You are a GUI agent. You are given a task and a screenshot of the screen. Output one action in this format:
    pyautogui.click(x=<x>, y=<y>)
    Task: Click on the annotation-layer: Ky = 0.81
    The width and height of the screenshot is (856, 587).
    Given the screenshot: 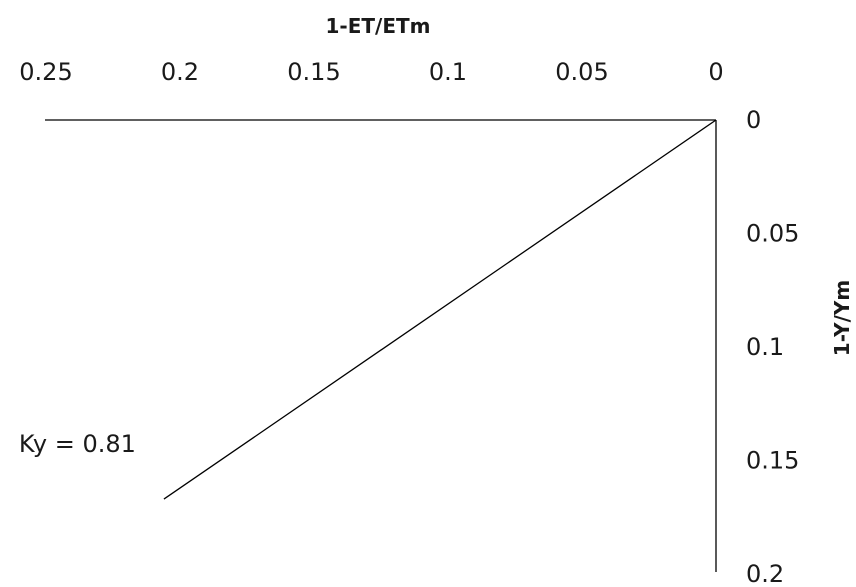 What is the action you would take?
    pyautogui.click(x=77, y=444)
    